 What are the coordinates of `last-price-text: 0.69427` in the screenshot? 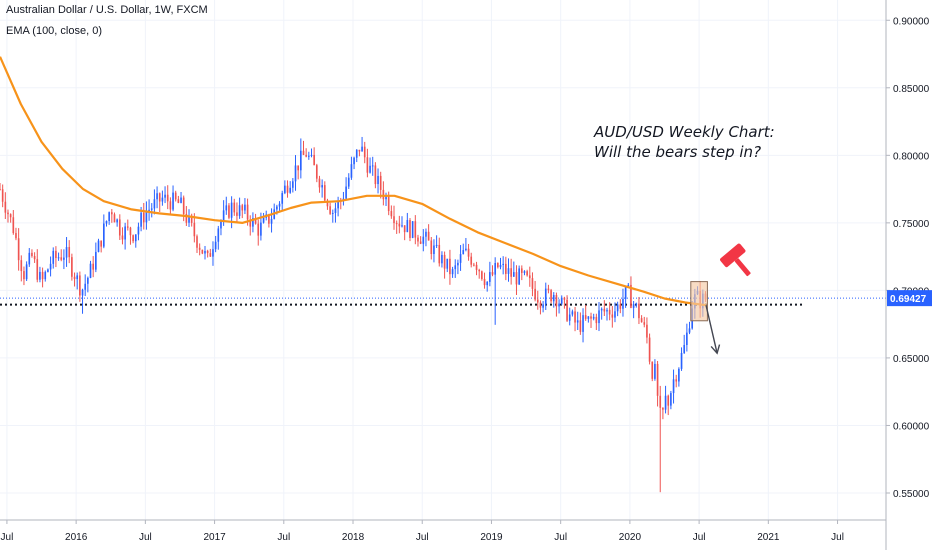 It's located at (908, 299).